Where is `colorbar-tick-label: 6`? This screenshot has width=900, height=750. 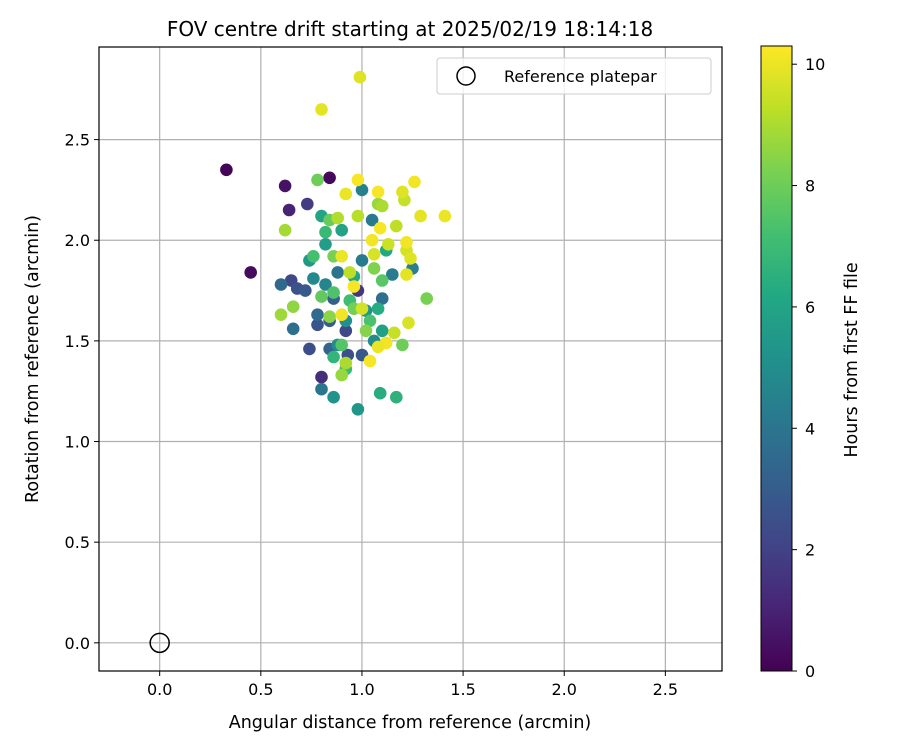 colorbar-tick-label: 6 is located at coordinates (810, 307).